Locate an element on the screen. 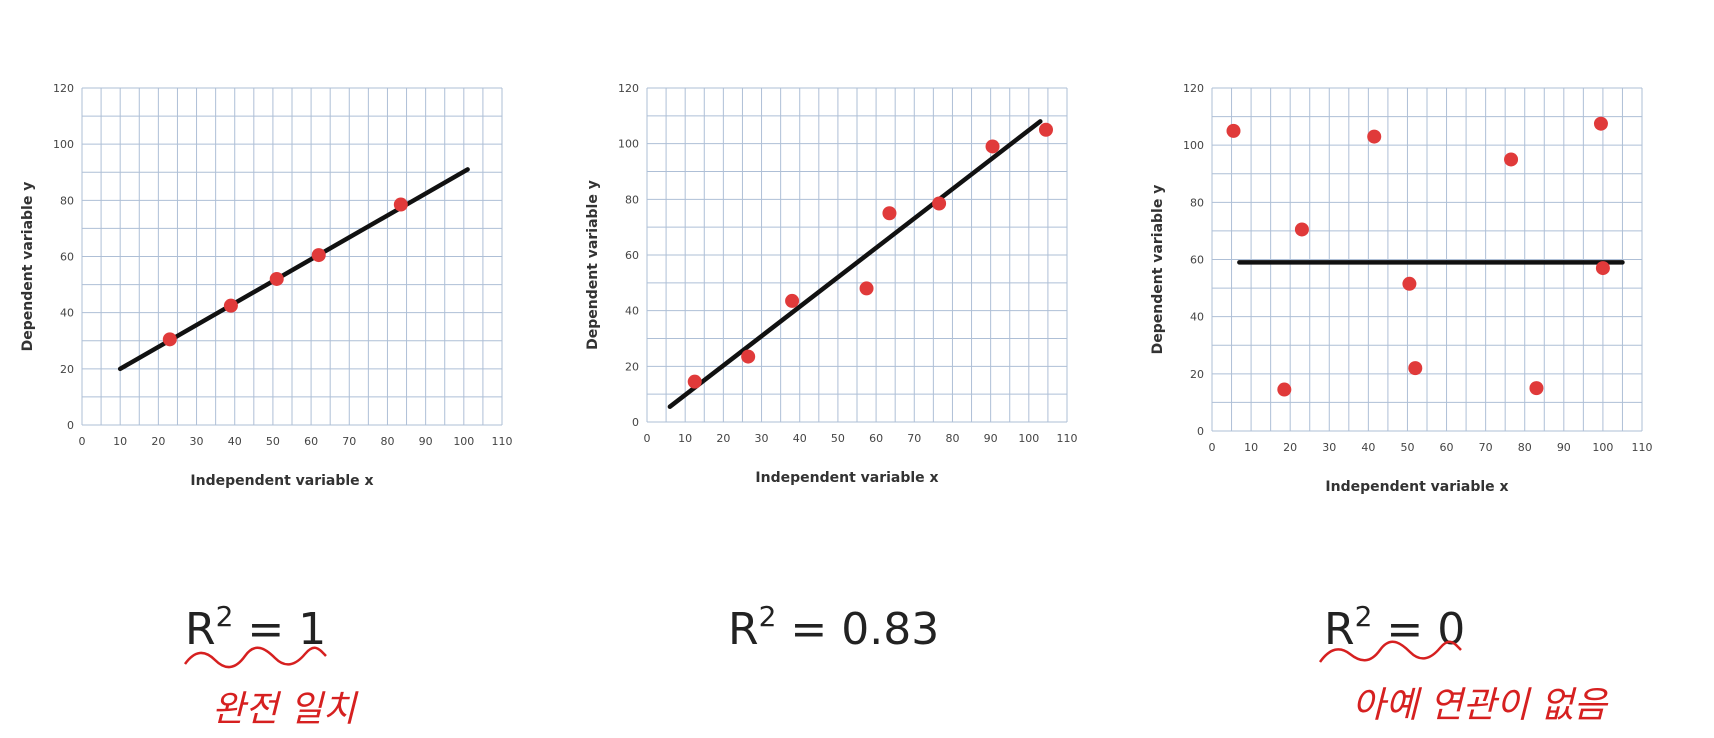 The width and height of the screenshot is (1714, 738). r2-label-2: R2 = 0.83 is located at coordinates (834, 627).